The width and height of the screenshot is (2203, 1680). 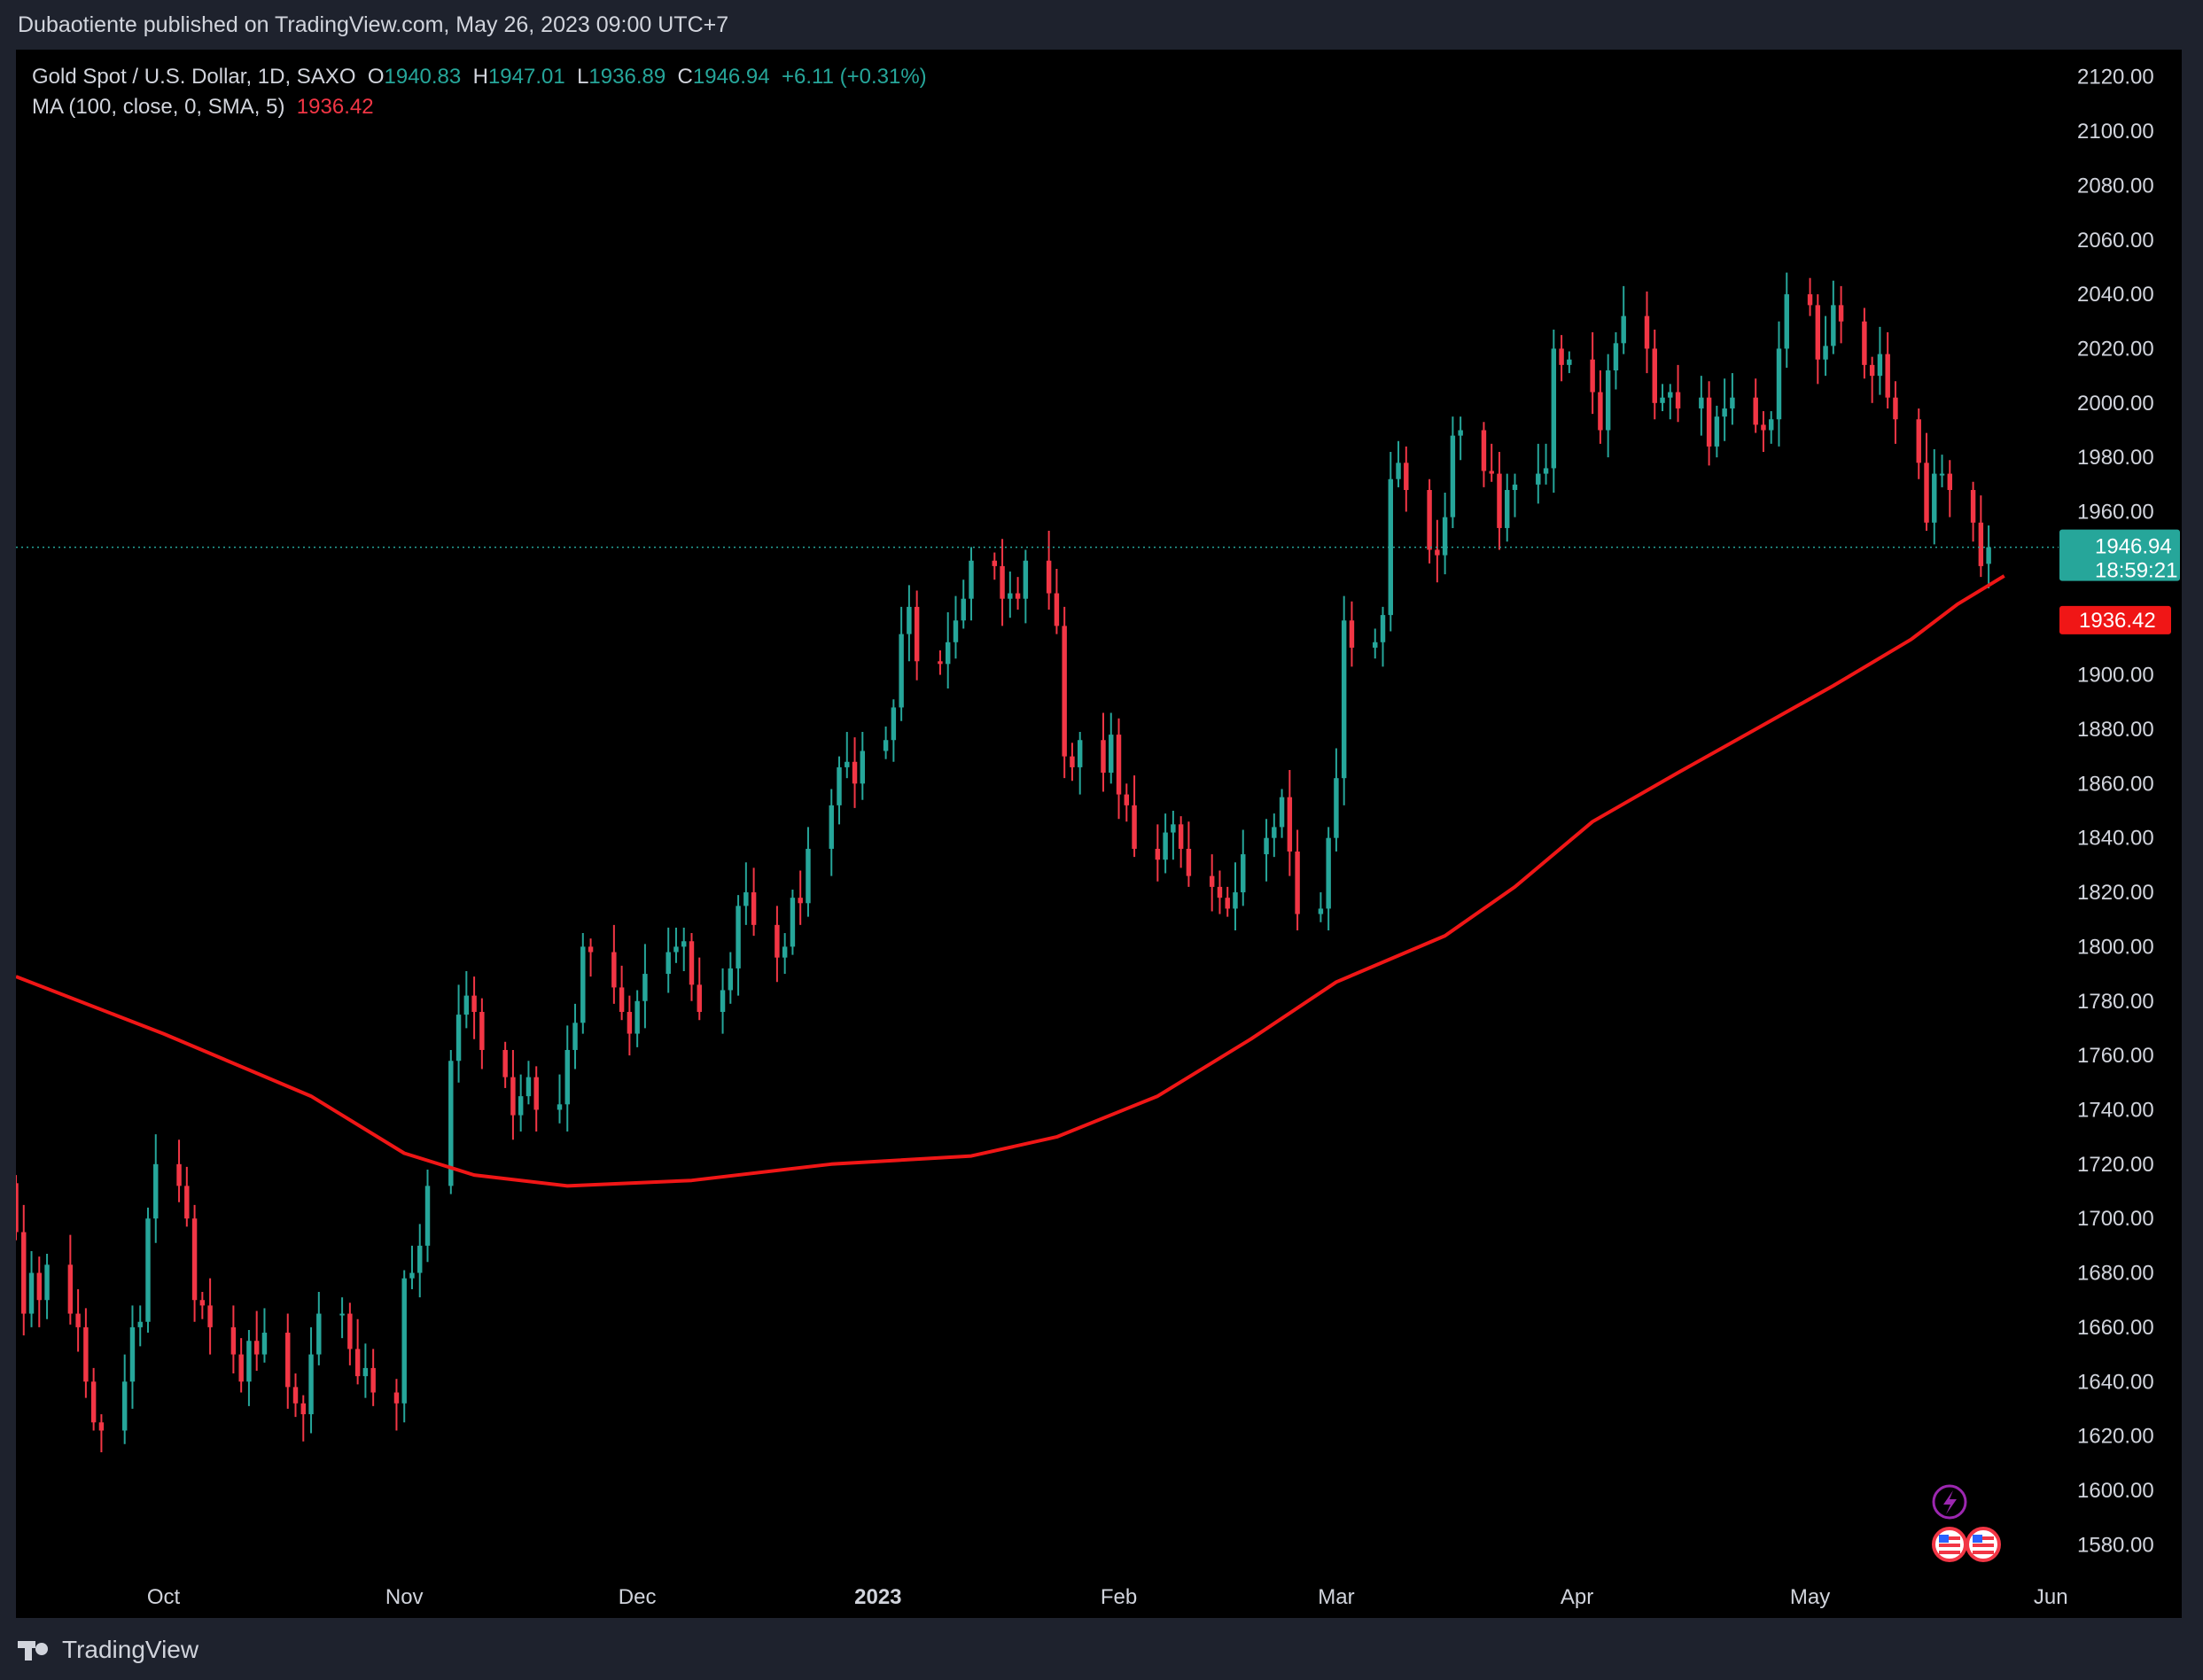 I want to click on price-tick-label: 2080.00, so click(x=2115, y=186).